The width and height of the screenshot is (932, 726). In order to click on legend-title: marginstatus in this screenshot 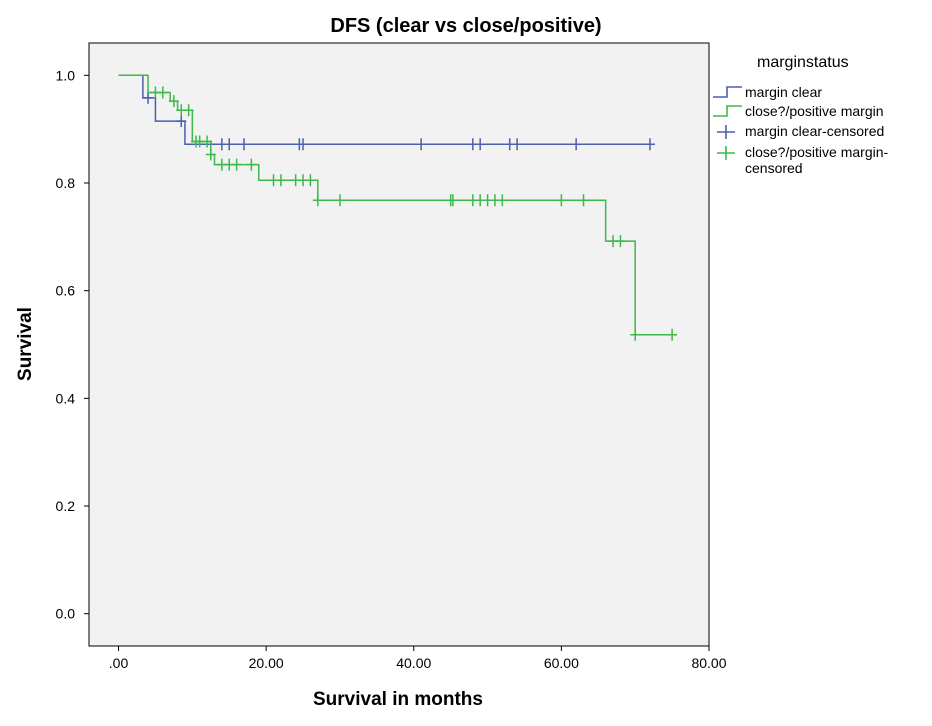, I will do `click(803, 62)`.